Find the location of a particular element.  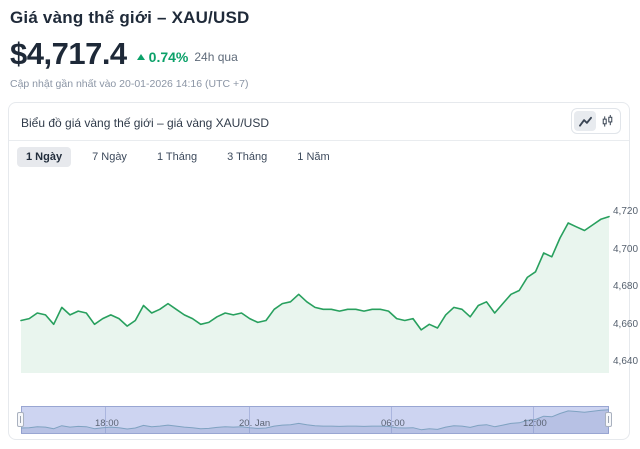

header-divider is located at coordinates (319, 140).